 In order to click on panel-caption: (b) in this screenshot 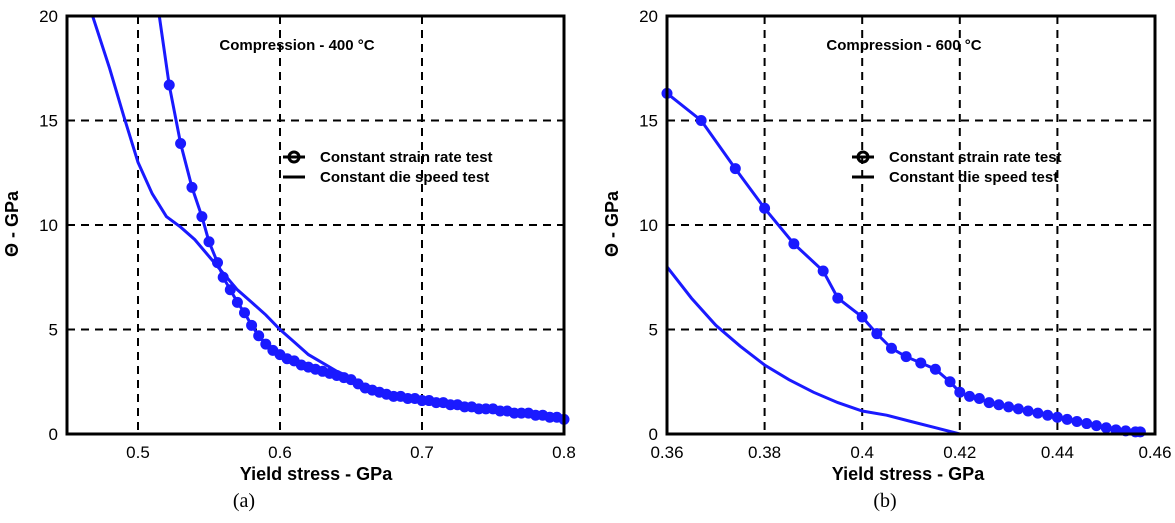, I will do `click(884, 501)`.